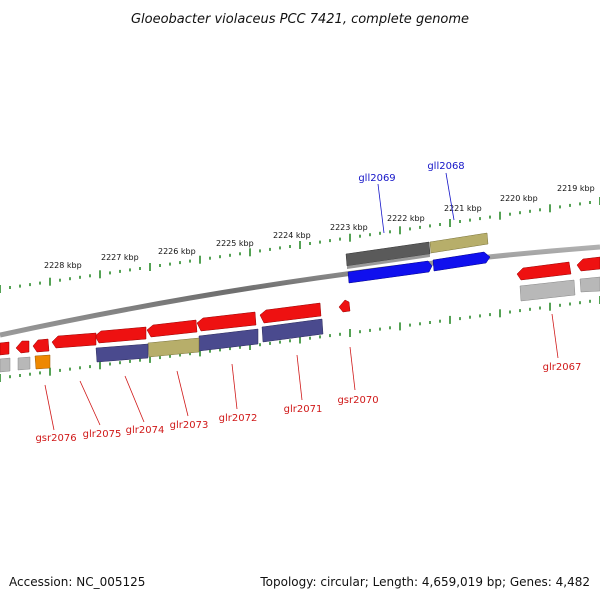 Image resolution: width=600 pixels, height=600 pixels. What do you see at coordinates (120, 335) in the screenshot?
I see `gene-glr2074` at bounding box center [120, 335].